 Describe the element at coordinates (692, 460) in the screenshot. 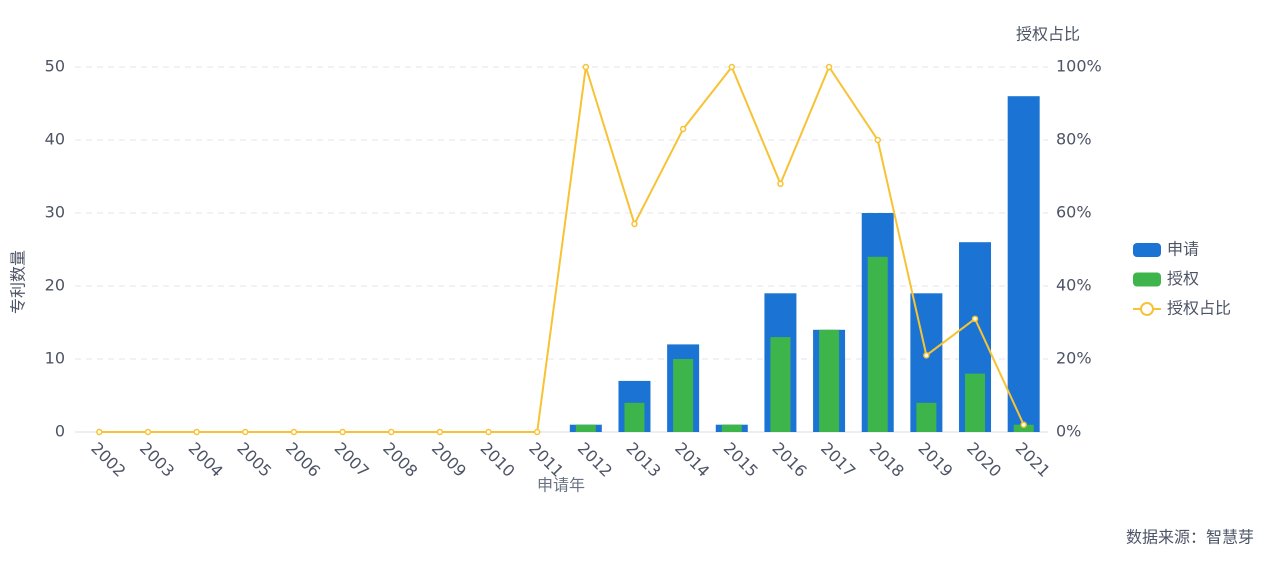

I see `x-tick-label: 2014` at that location.